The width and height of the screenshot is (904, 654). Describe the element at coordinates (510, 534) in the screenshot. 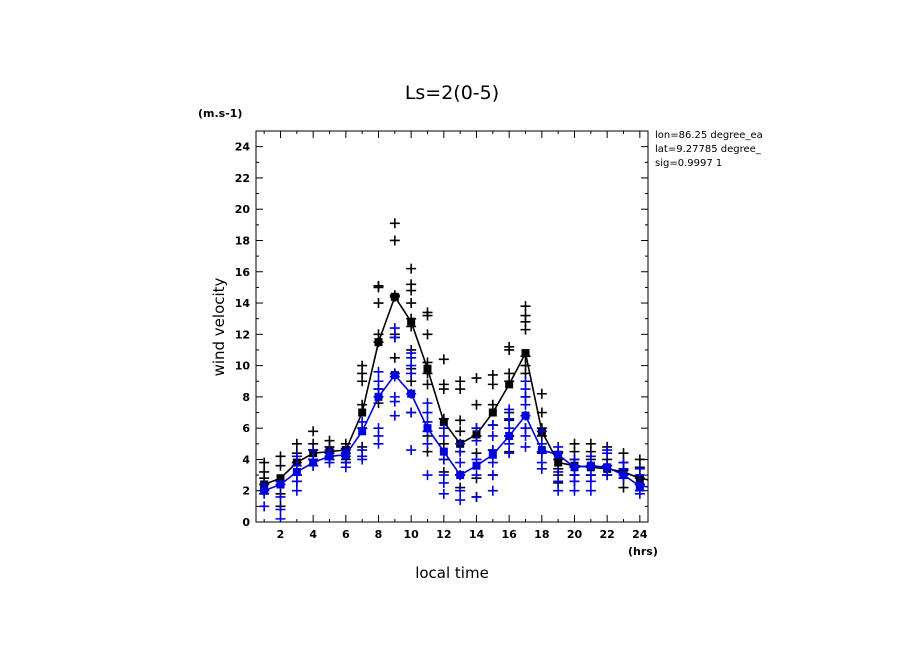

I see `x-tick-label: 16` at that location.